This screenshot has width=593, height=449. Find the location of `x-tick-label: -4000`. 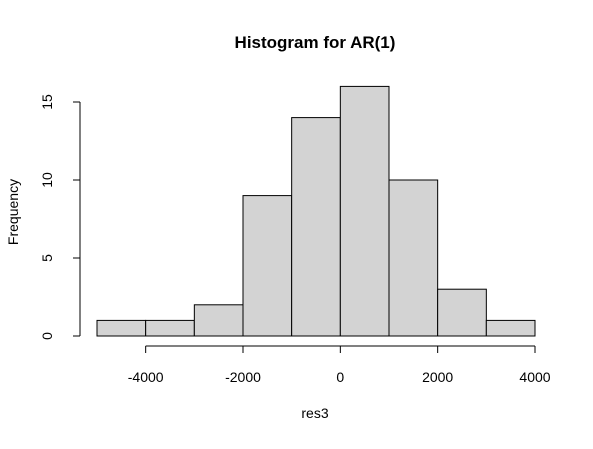

x-tick-label: -4000 is located at coordinates (146, 377).